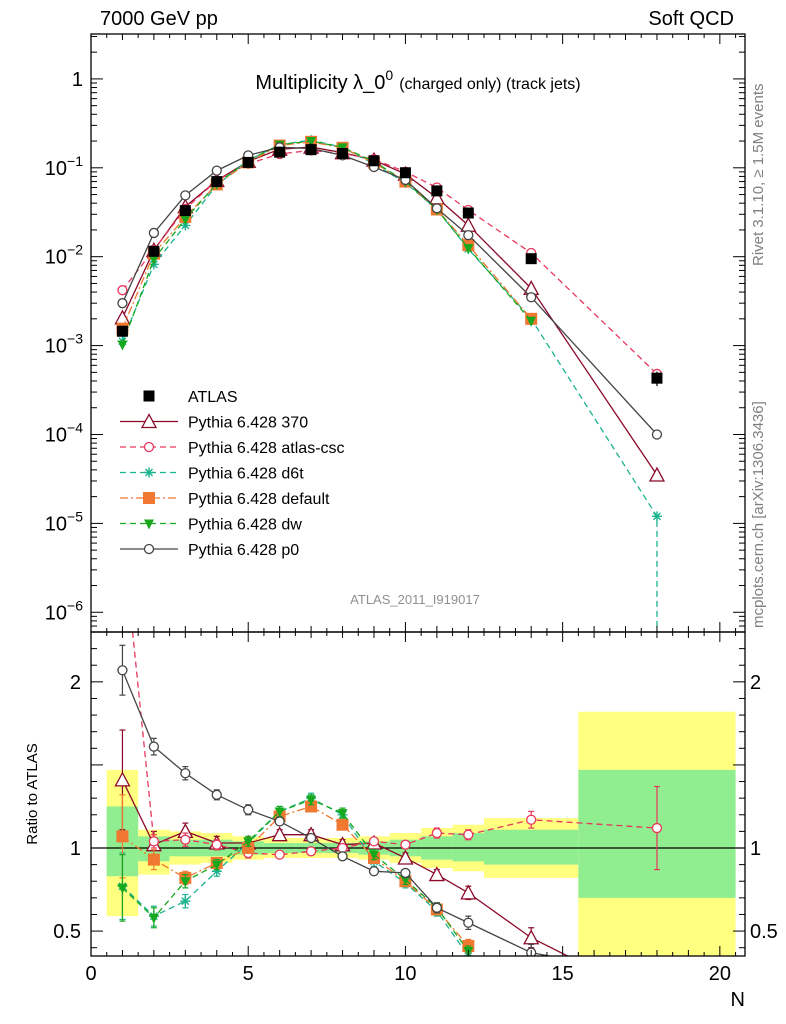 This screenshot has width=786, height=1024. Describe the element at coordinates (67, 932) in the screenshot. I see `y-tick-label-ratio: 0.5` at that location.